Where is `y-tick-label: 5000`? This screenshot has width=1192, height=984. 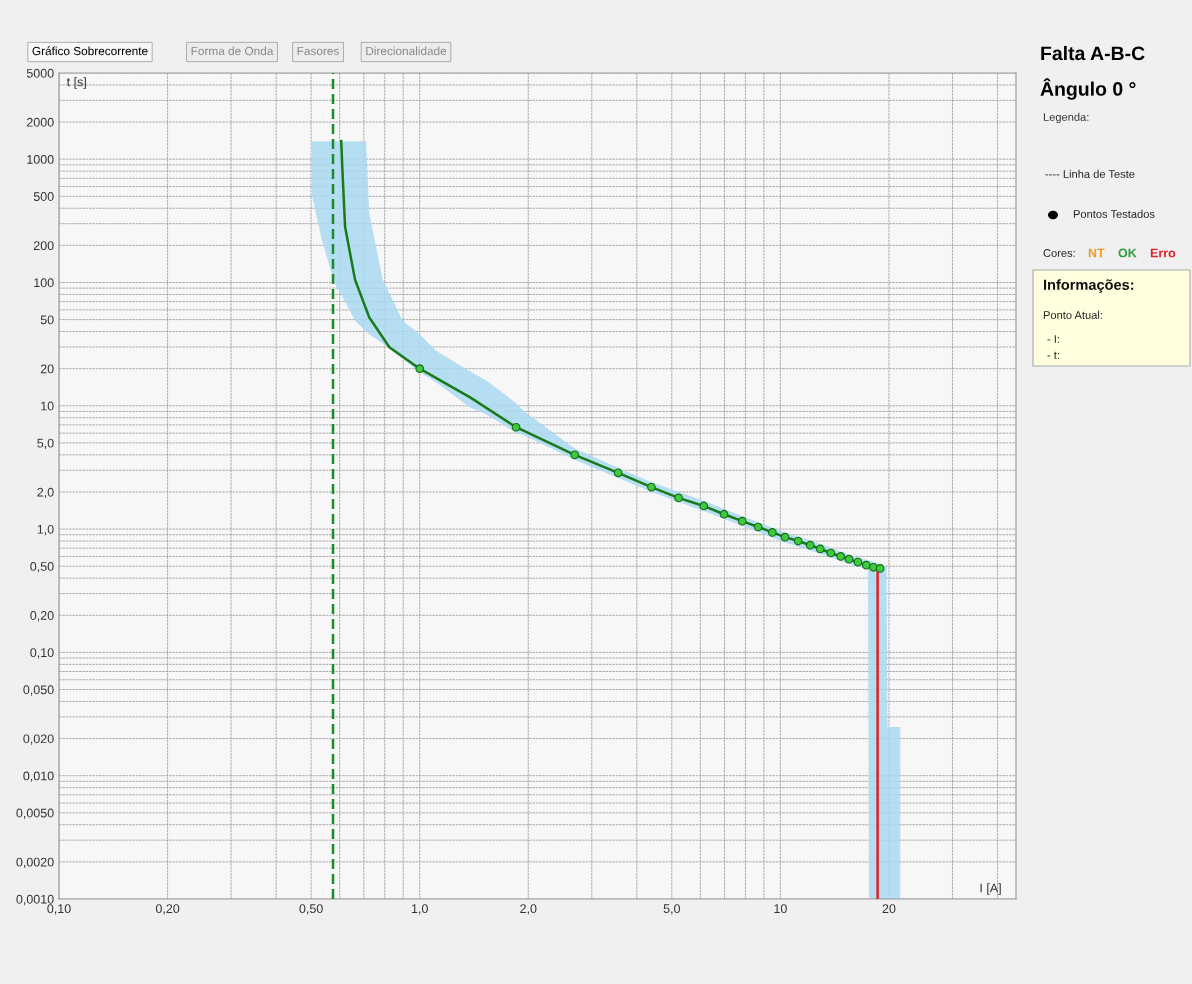 y-tick-label: 5000 is located at coordinates (40, 73).